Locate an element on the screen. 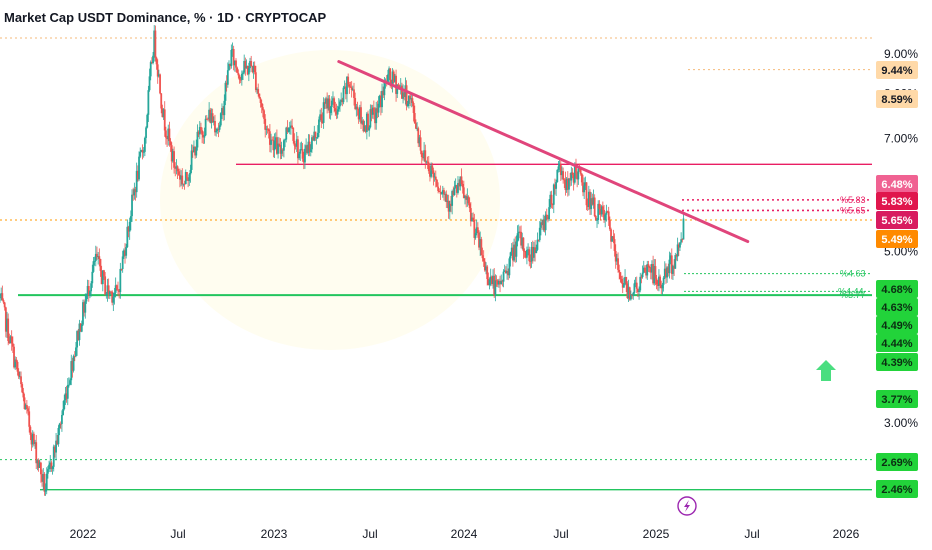  badge-label: 4.39% is located at coordinates (896, 363).